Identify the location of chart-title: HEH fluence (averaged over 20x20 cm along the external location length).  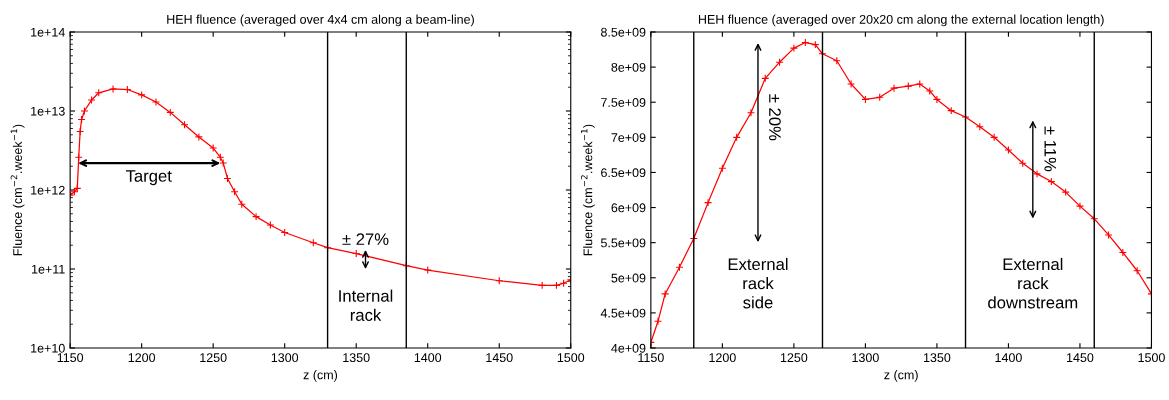
(901, 20).